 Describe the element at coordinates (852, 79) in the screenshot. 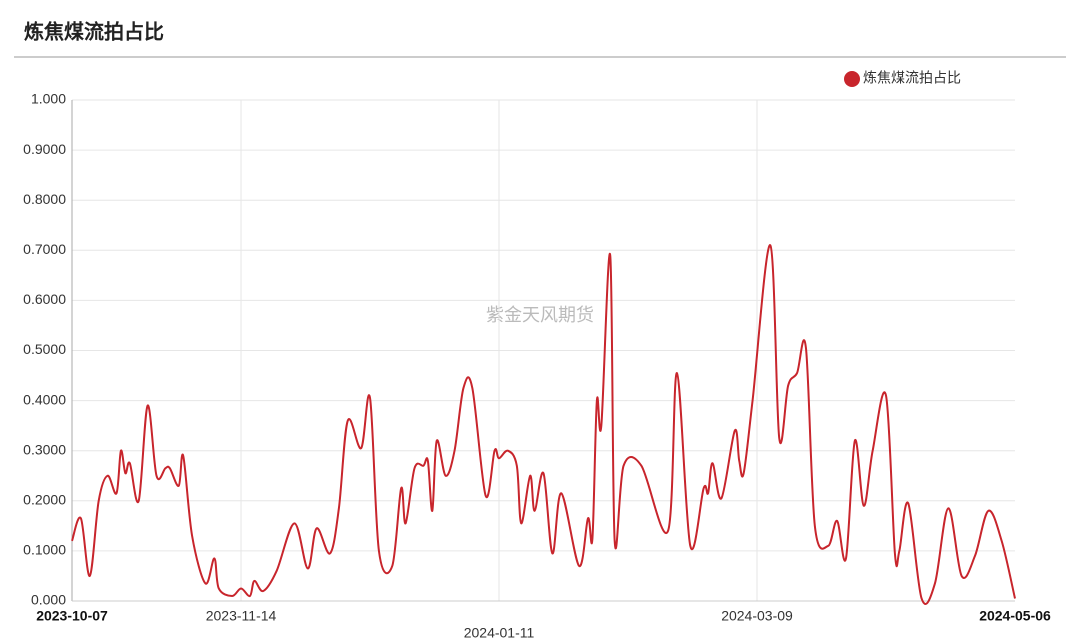

I see `legend-marker` at that location.